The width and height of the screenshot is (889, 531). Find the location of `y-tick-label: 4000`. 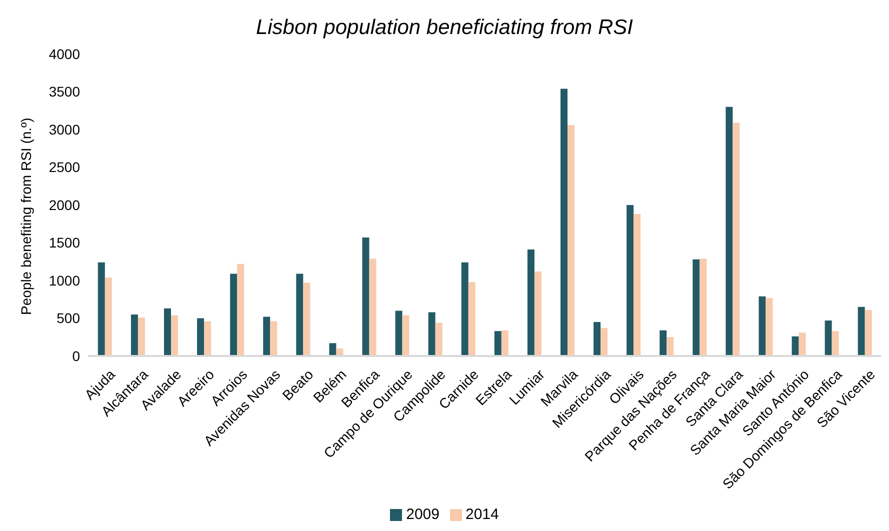

y-tick-label: 4000 is located at coordinates (64, 54).